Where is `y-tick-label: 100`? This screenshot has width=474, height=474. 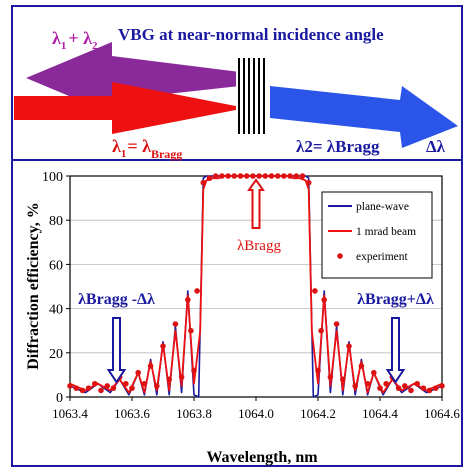
y-tick-label: 100 is located at coordinates (52, 177).